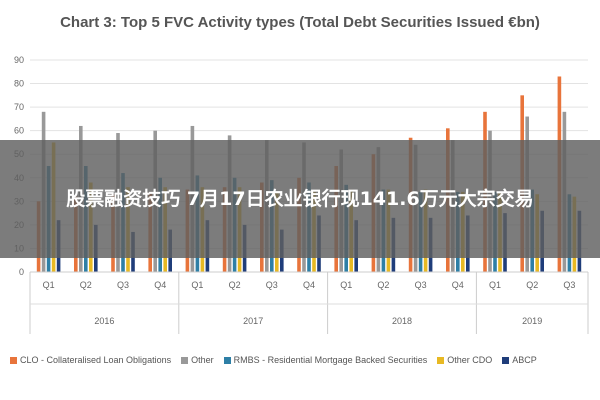 This screenshot has height=400, width=600. What do you see at coordinates (202, 360) in the screenshot?
I see `legend-label: Other` at bounding box center [202, 360].